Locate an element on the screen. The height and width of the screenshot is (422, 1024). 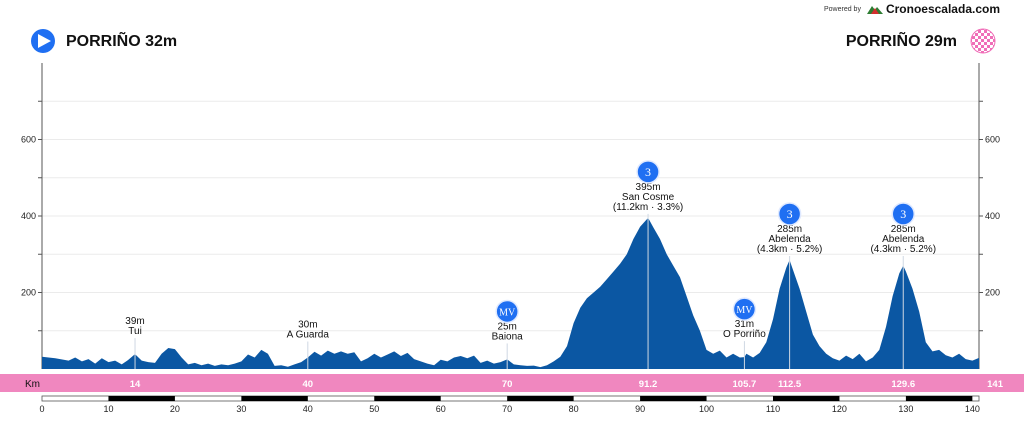
point-altitude-label: 39m is located at coordinates (134, 321).